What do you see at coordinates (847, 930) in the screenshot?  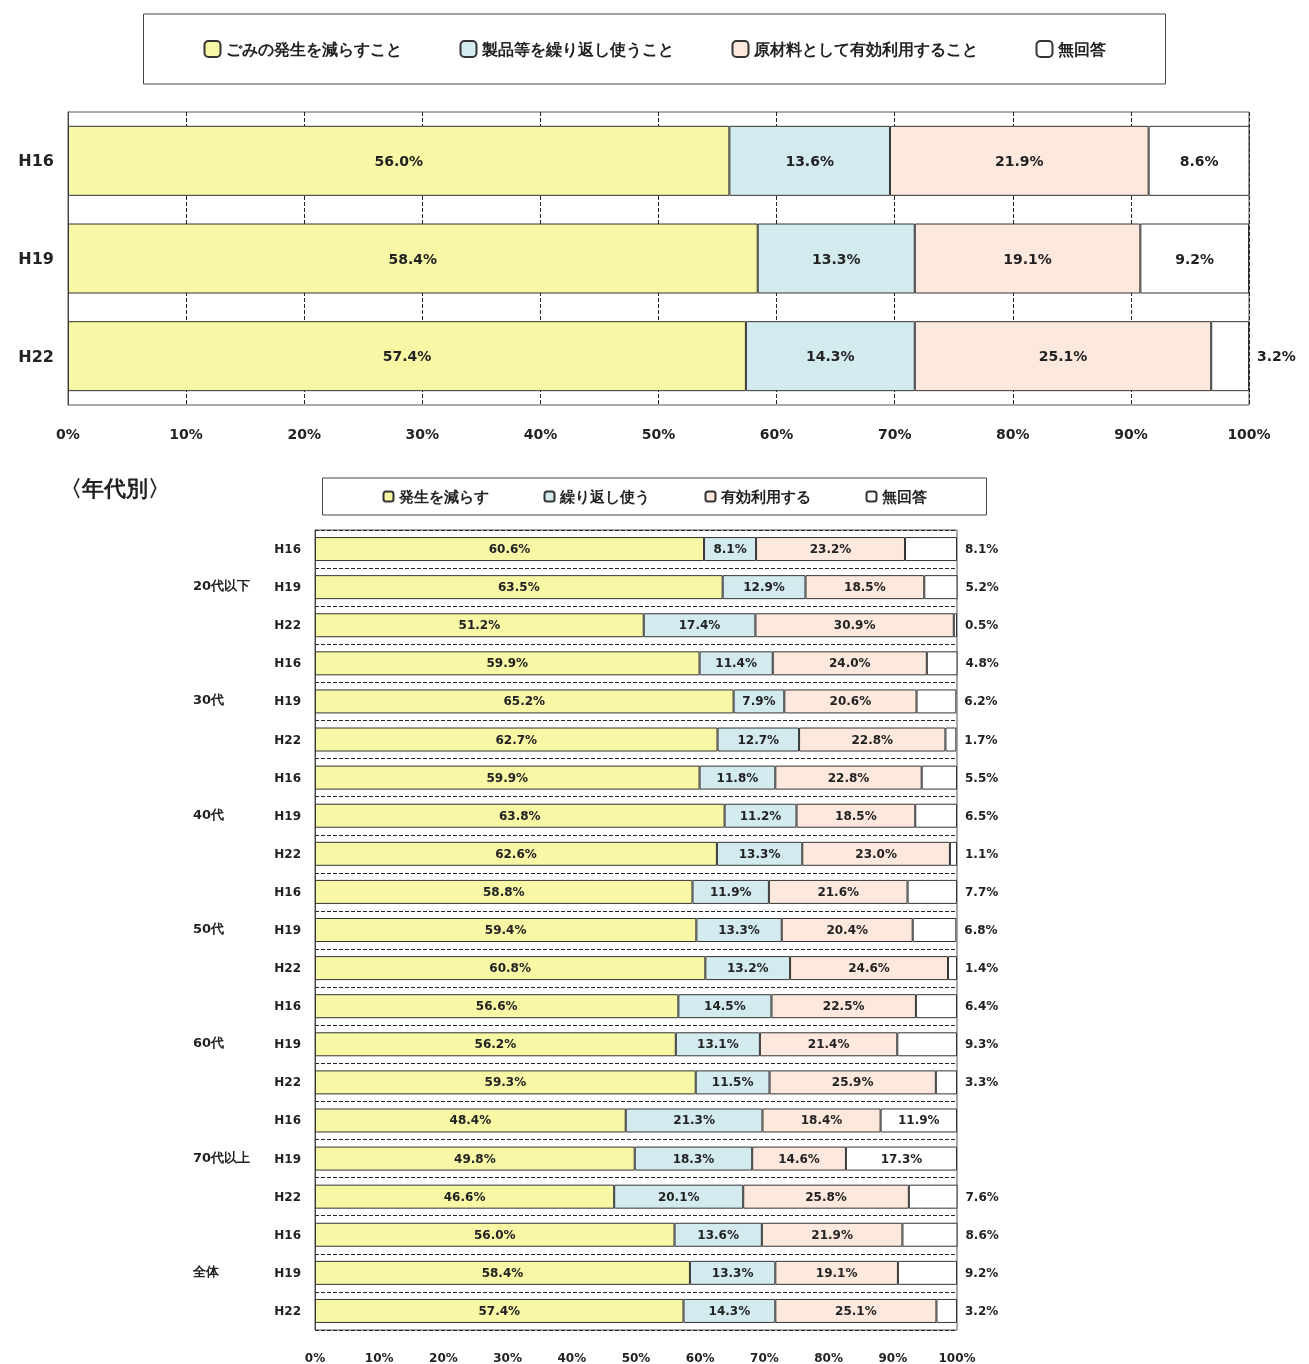 I see `data-label: 20.4%` at bounding box center [847, 930].